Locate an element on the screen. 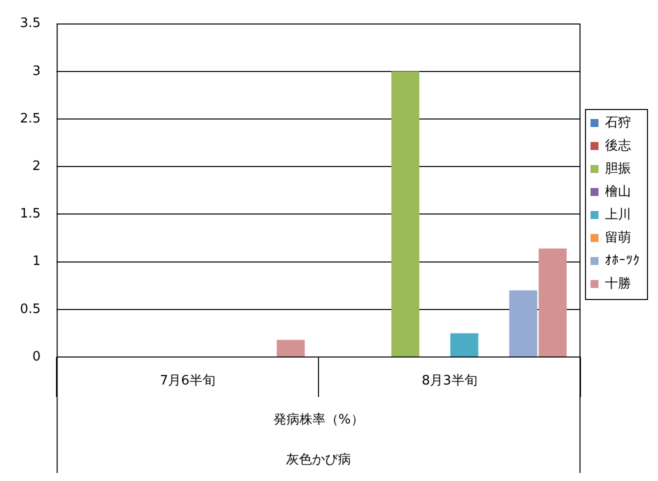 This screenshot has height=481, width=658. y-tick-label: 0 is located at coordinates (36, 356).